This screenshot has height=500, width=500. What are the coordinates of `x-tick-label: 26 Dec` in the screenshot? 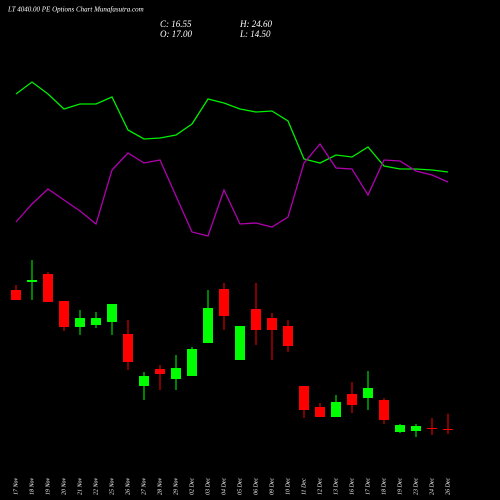 It's located at (448, 486).